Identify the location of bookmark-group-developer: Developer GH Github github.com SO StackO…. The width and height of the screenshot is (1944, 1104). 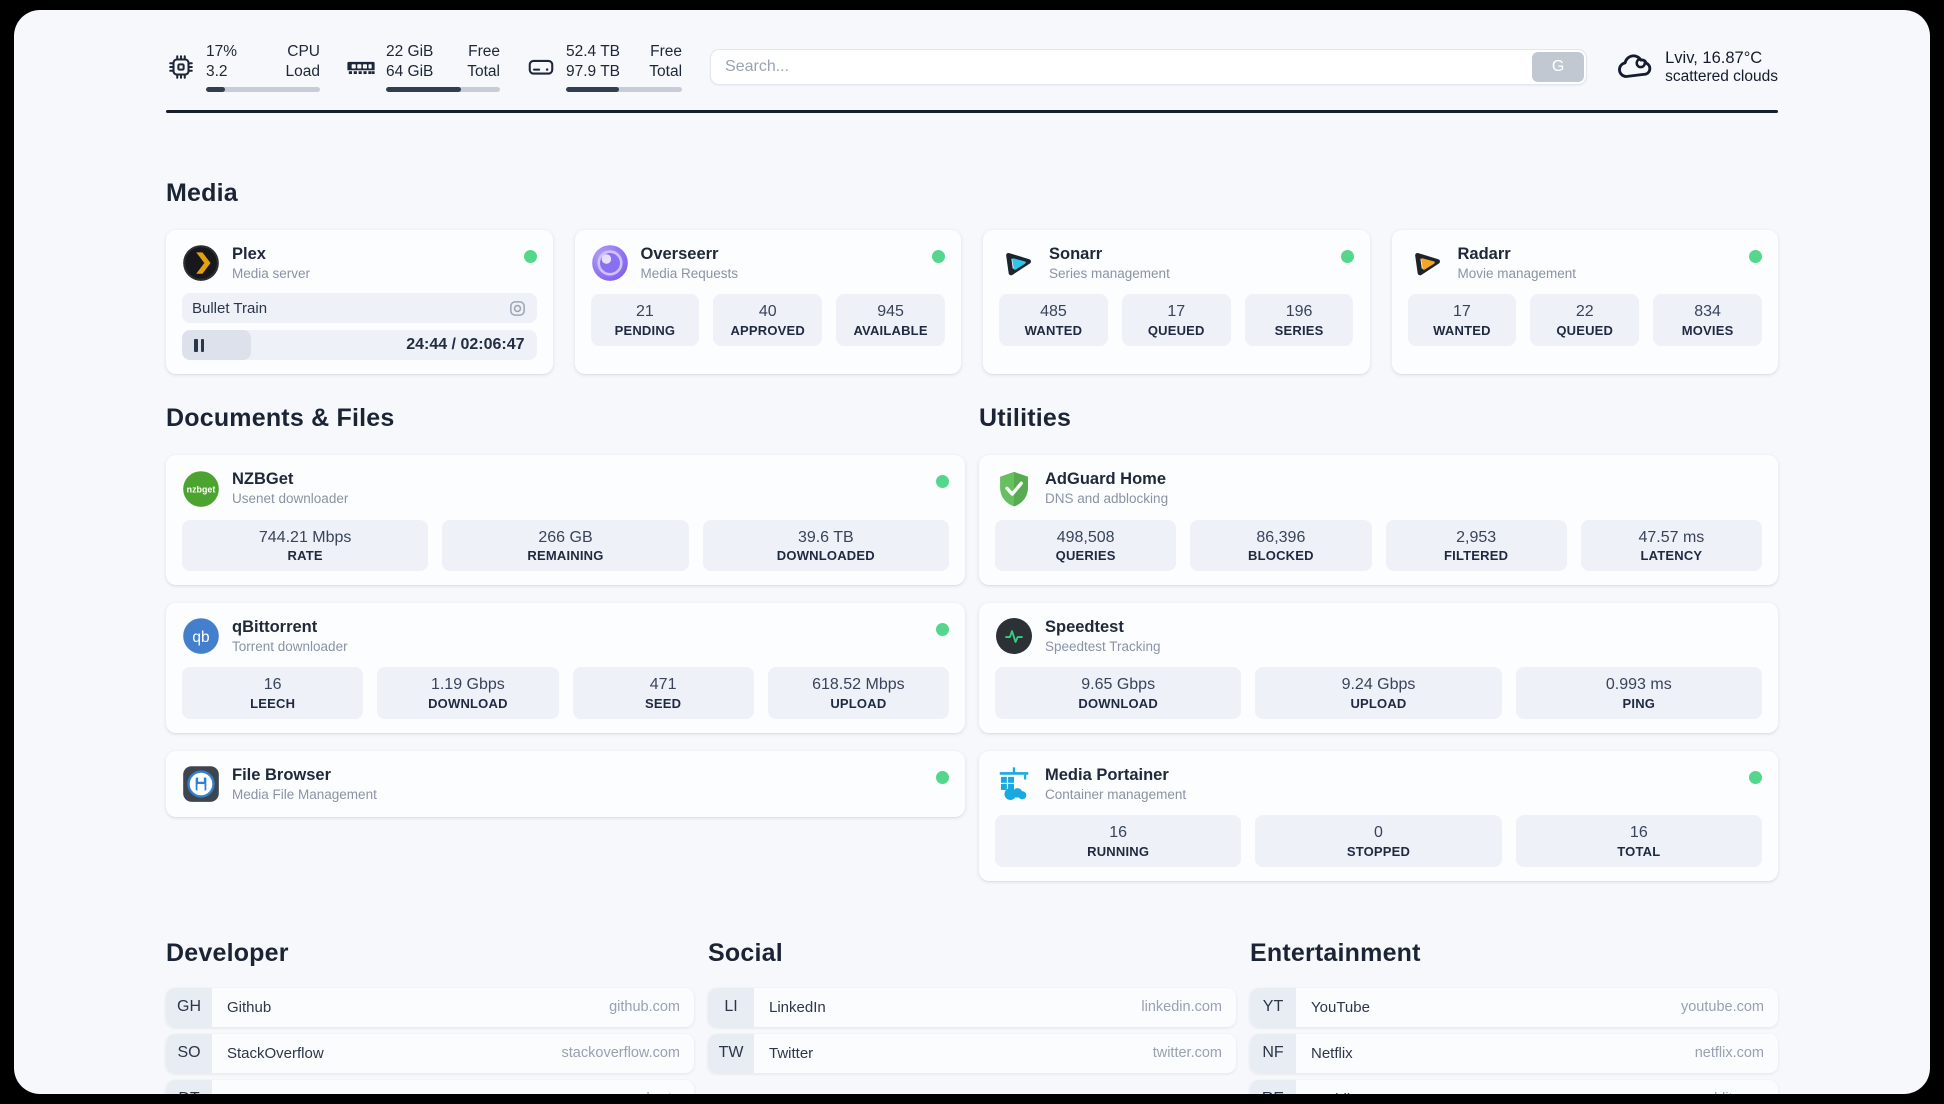
(430, 1016).